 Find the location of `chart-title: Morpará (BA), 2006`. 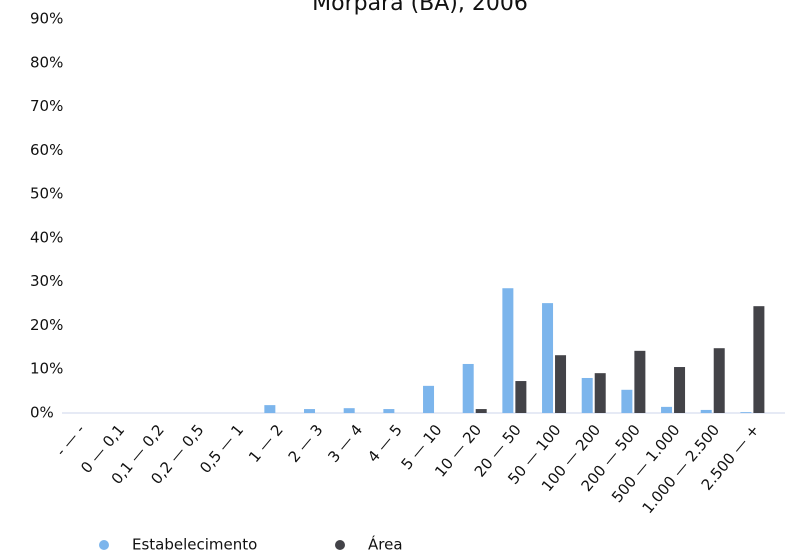

chart-title: Morpará (BA), 2006 is located at coordinates (420, 8).